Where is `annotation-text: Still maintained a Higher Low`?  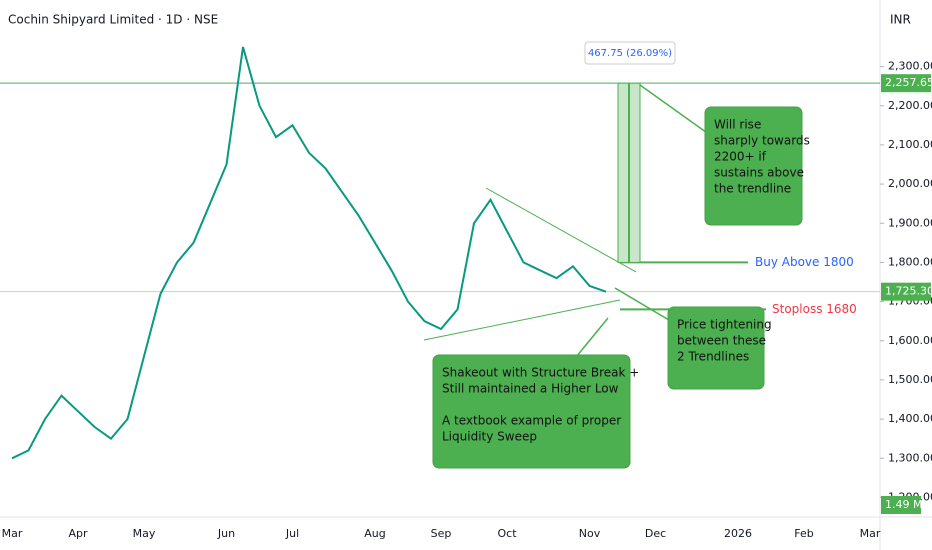 annotation-text: Still maintained a Higher Low is located at coordinates (530, 389).